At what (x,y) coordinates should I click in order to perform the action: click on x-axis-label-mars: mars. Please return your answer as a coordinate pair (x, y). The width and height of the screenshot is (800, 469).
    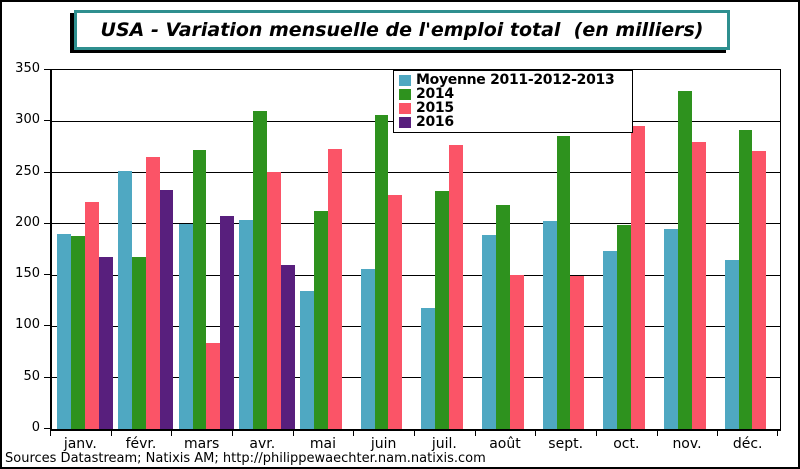
    Looking at the image, I should click on (202, 444).